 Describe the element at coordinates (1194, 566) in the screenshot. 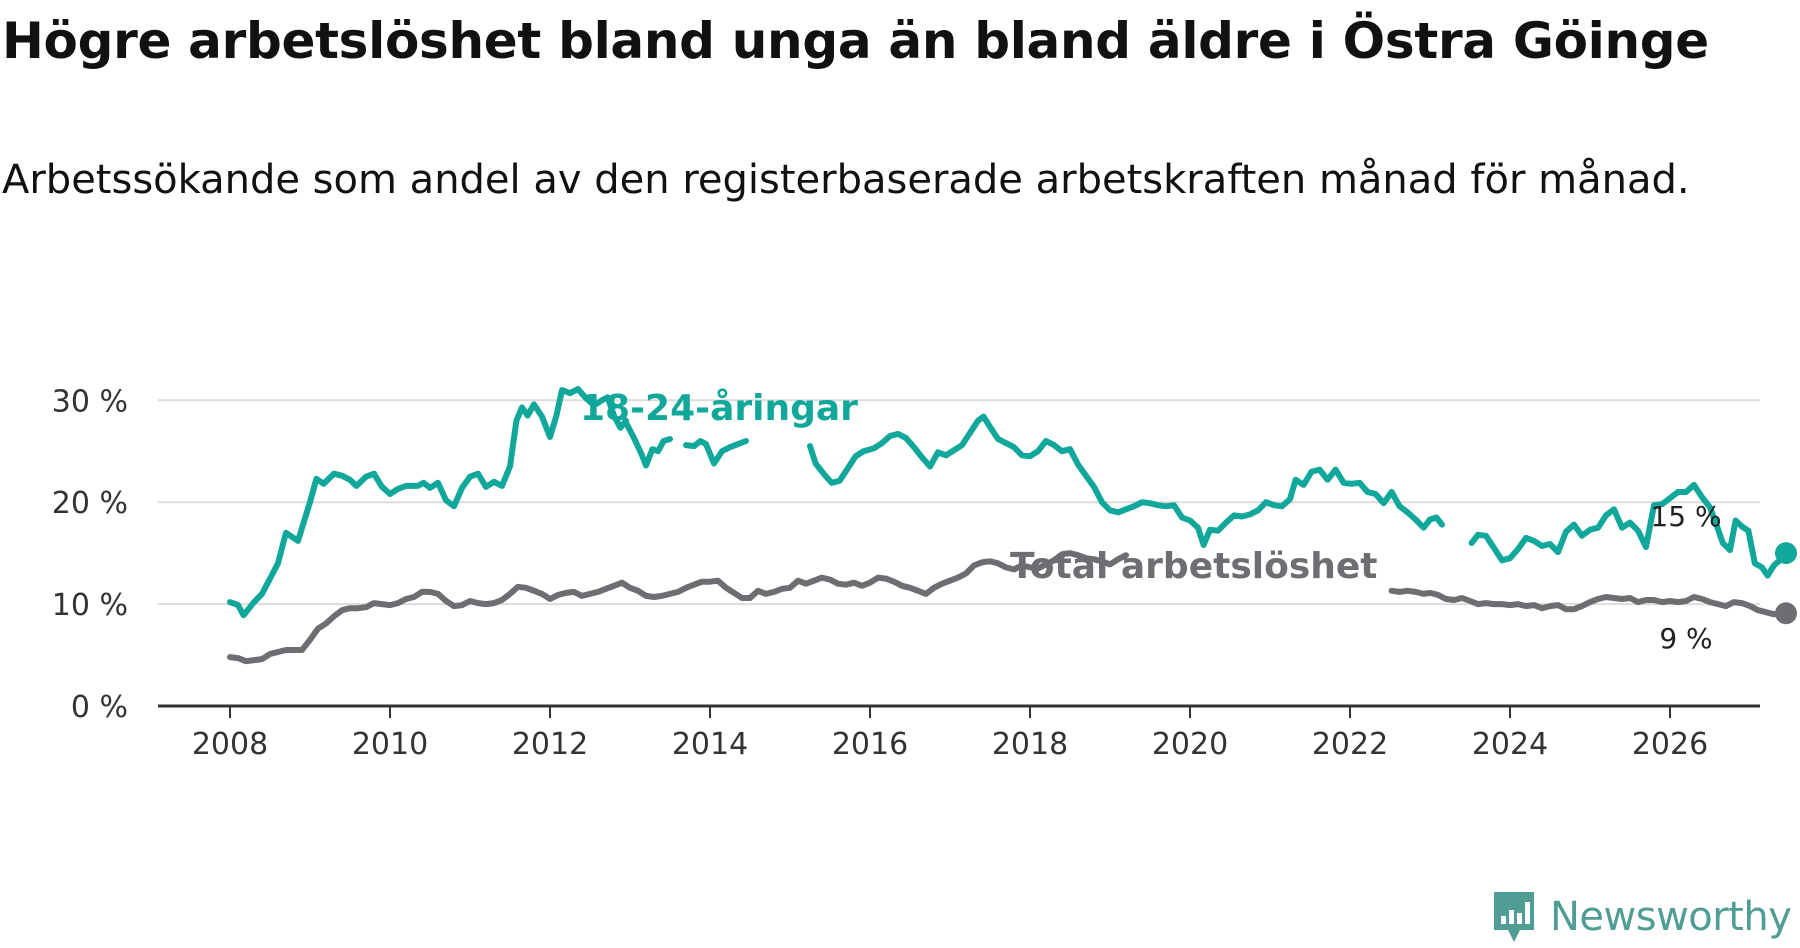

I see `series-label-total: Total arbetslöshet` at that location.